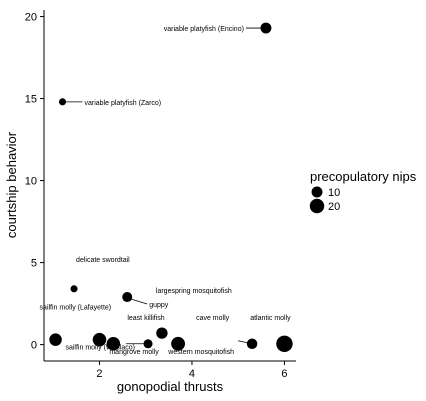  I want to click on y-ticks: 0 5 10 15 20, so click(34, 182).